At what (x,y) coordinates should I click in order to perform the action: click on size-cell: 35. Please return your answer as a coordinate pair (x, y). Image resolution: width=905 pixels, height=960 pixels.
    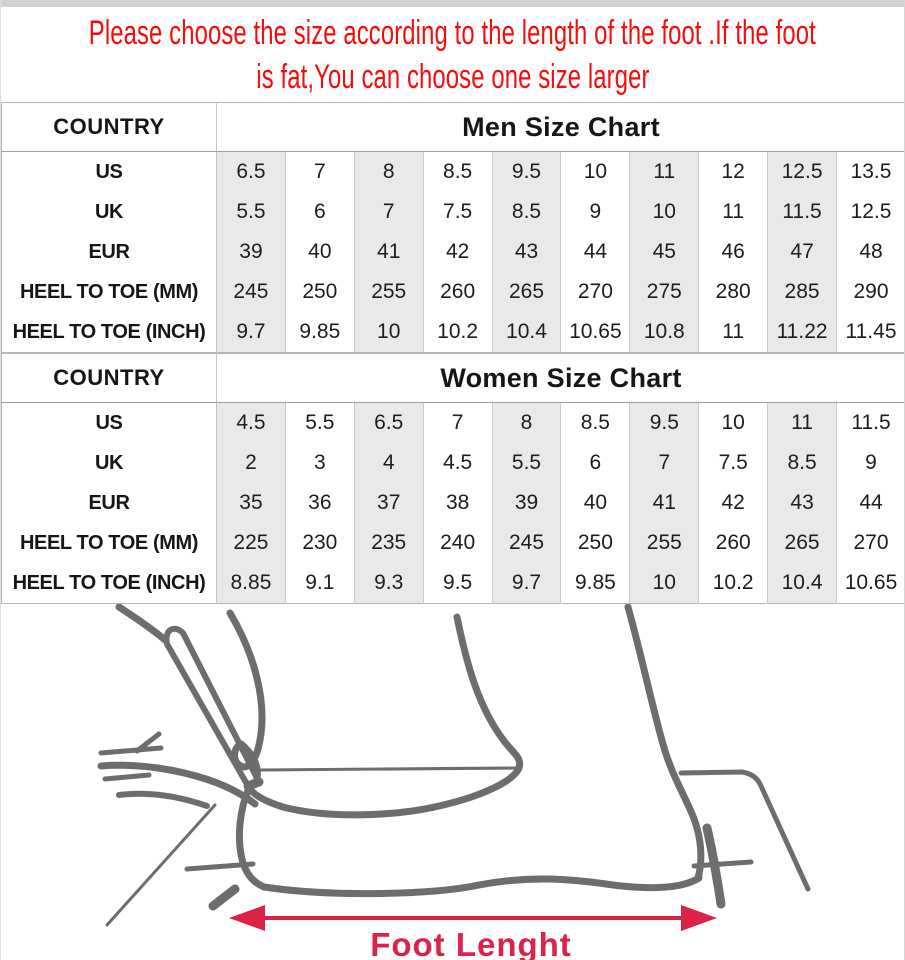
    Looking at the image, I should click on (251, 503).